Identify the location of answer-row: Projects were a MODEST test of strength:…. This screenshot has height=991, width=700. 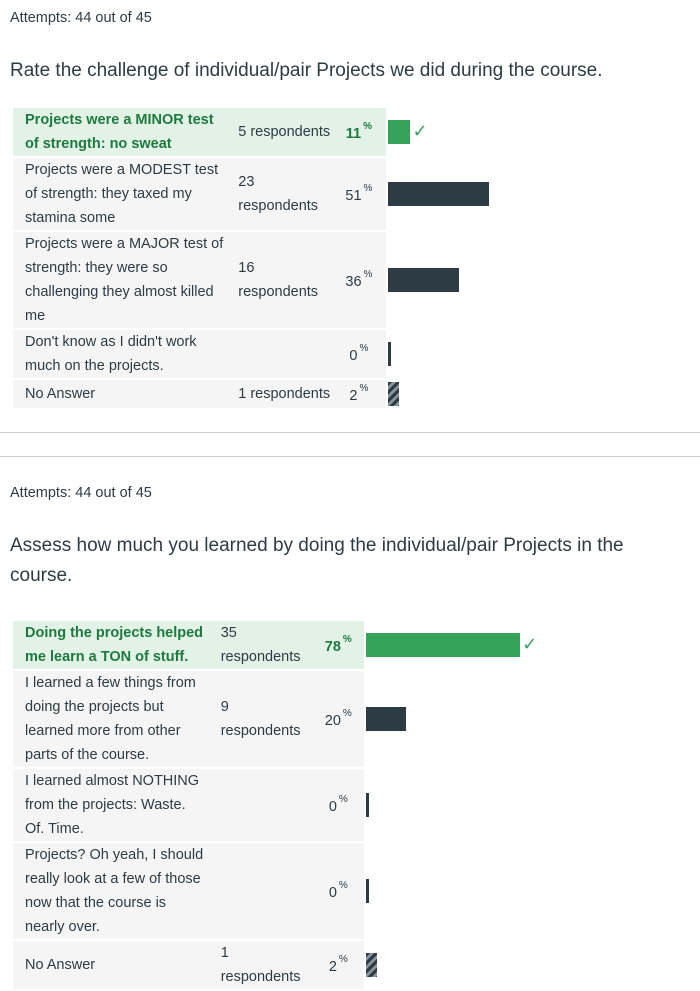
(273, 194).